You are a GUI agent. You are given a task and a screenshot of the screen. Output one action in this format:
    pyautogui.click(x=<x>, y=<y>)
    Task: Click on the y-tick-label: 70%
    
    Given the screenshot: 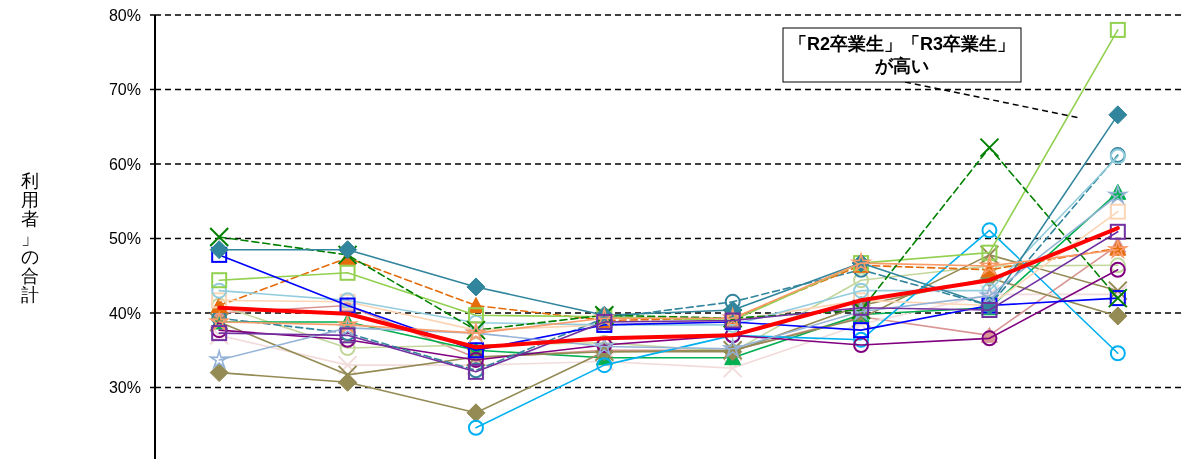 What is the action you would take?
    pyautogui.click(x=124, y=89)
    